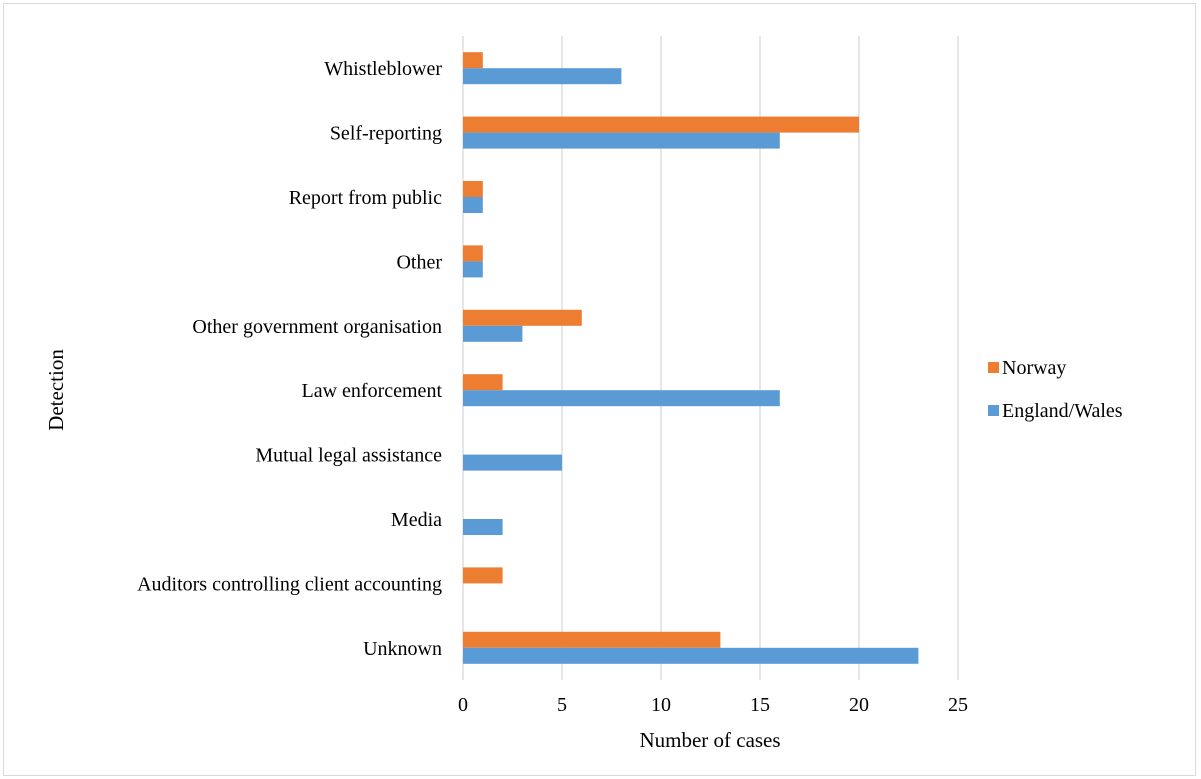 The image size is (1201, 779). I want to click on category-label: Report from public, so click(365, 198).